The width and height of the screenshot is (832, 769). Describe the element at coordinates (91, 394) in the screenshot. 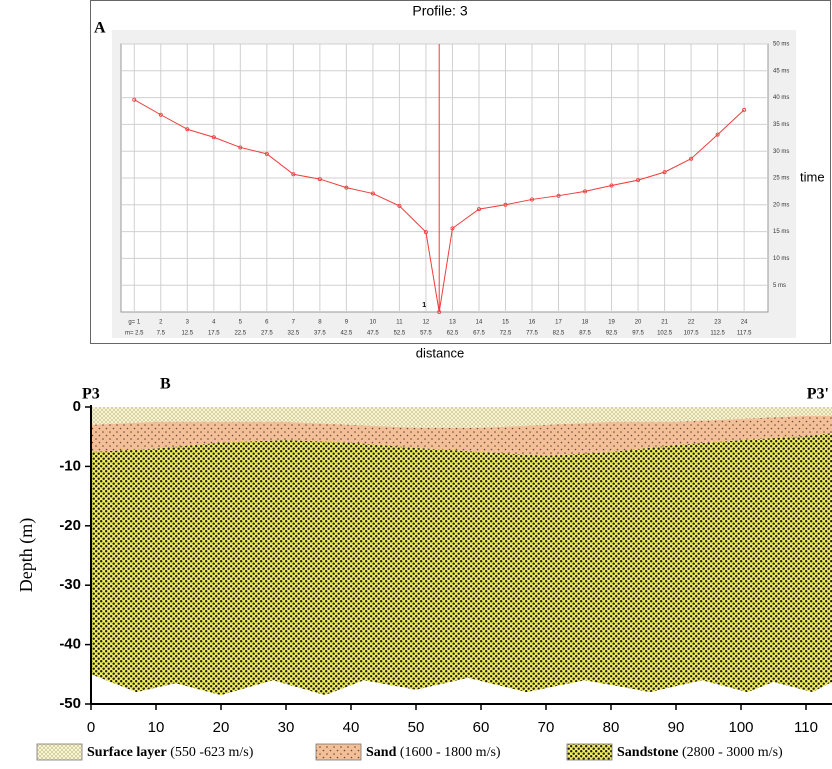

I see `start-label: P3` at that location.